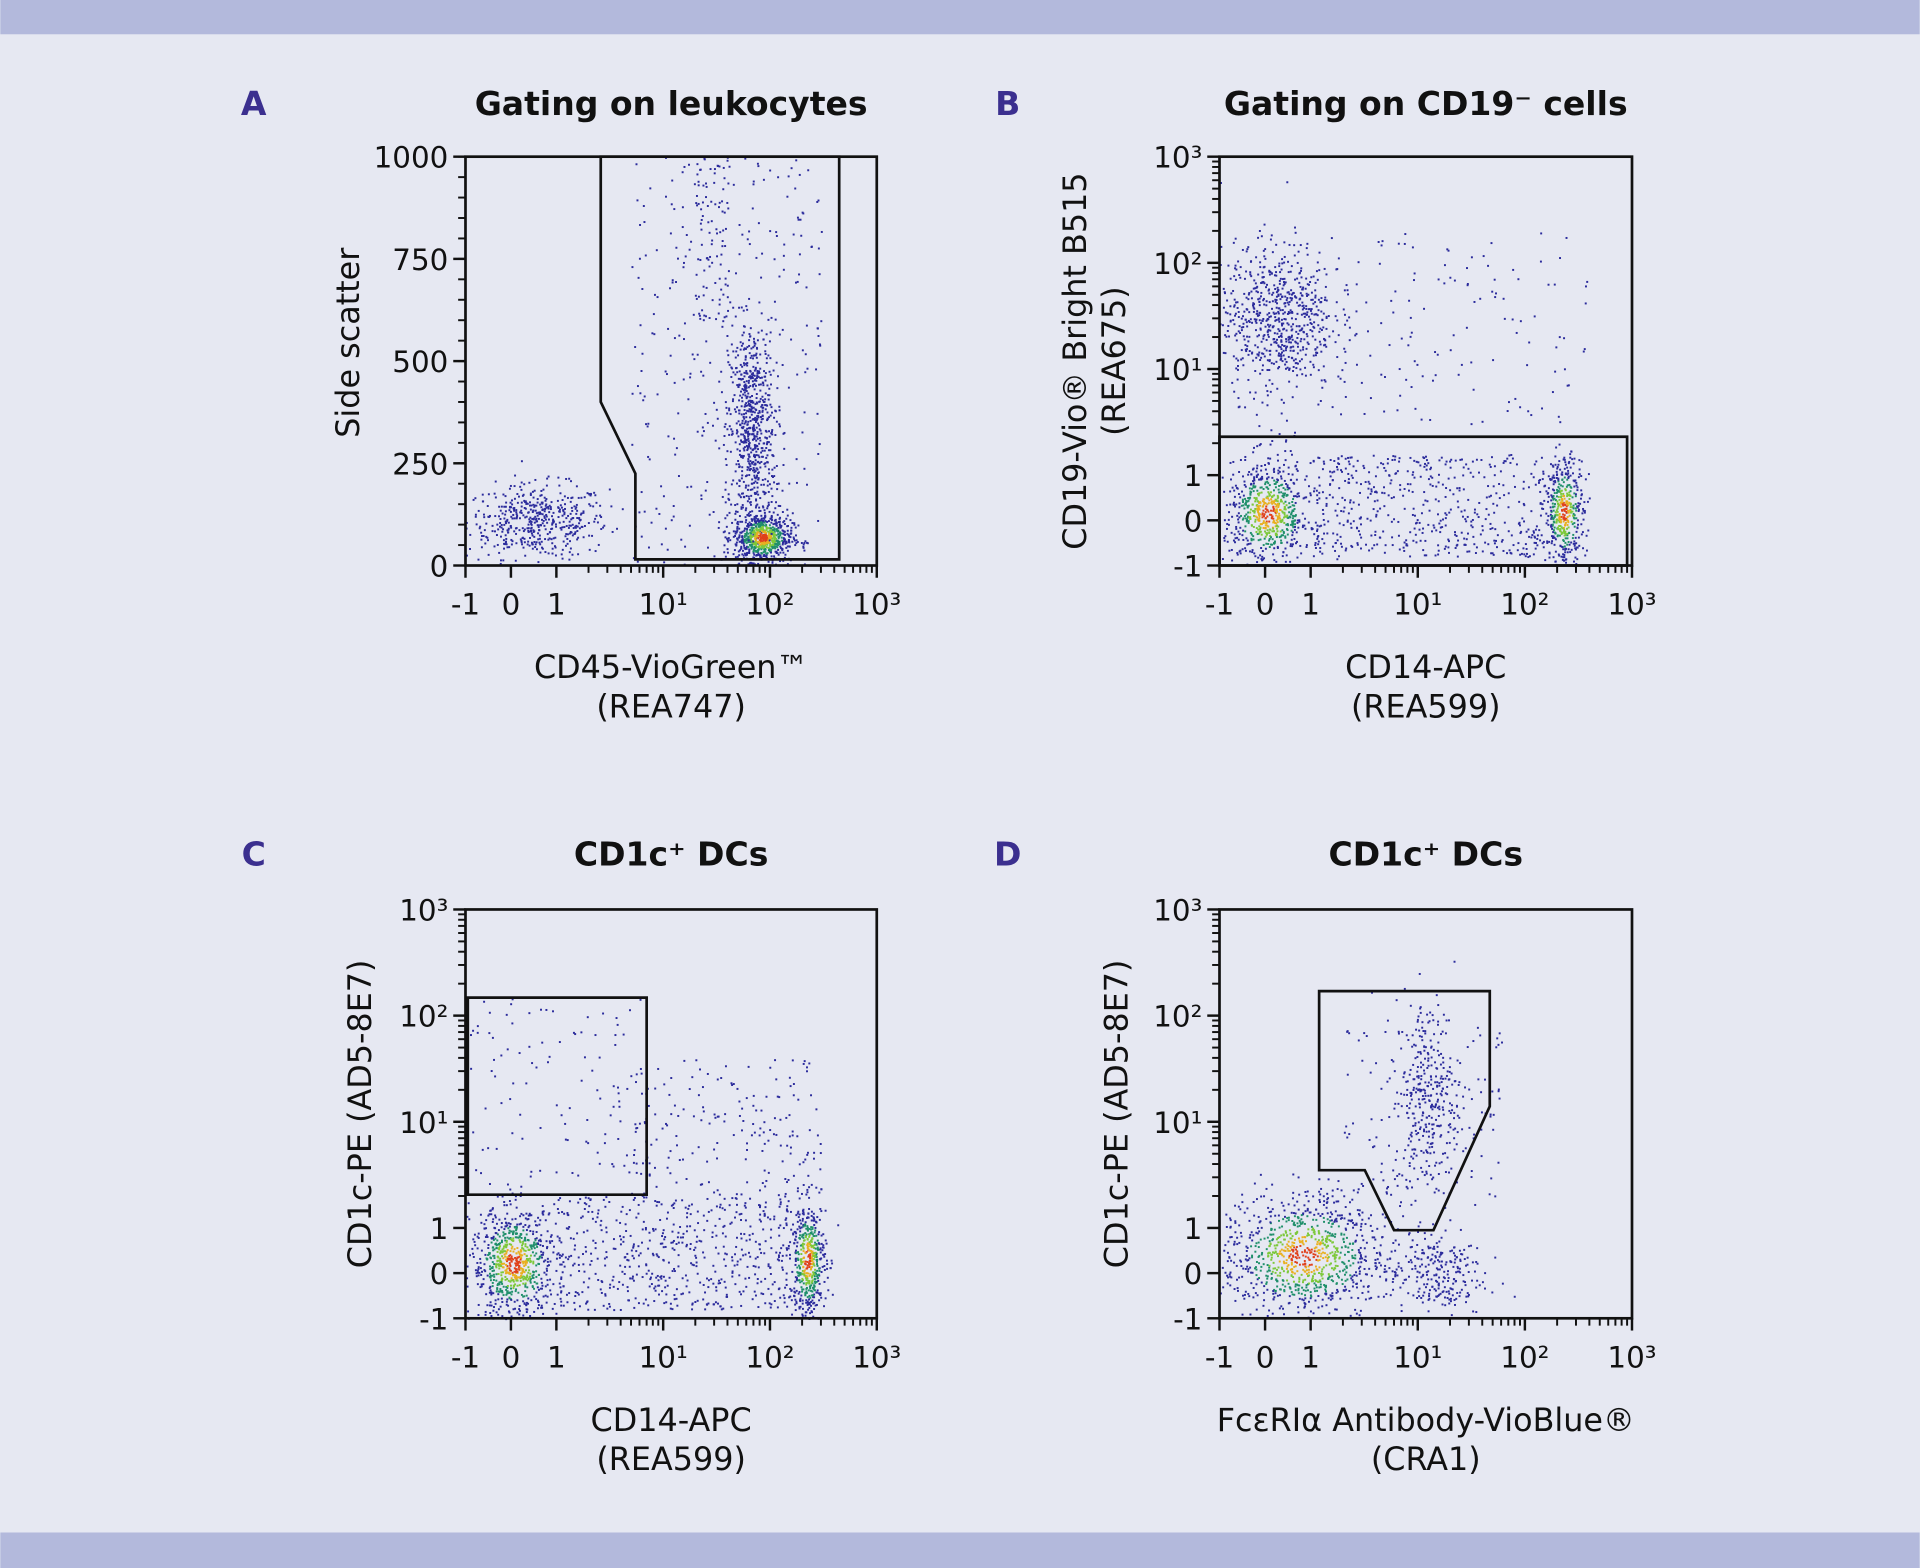 Image resolution: width=1920 pixels, height=1568 pixels. I want to click on x-tick-label: 10¹, so click(1417, 604).